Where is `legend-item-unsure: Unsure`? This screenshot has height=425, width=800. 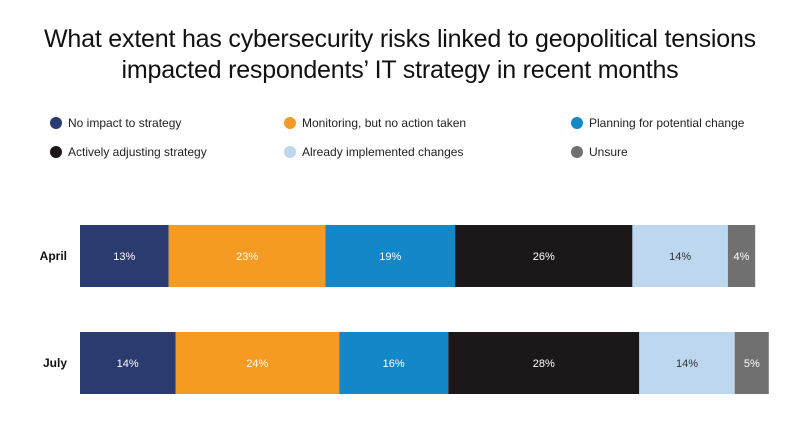
legend-item-unsure: Unsure is located at coordinates (599, 152).